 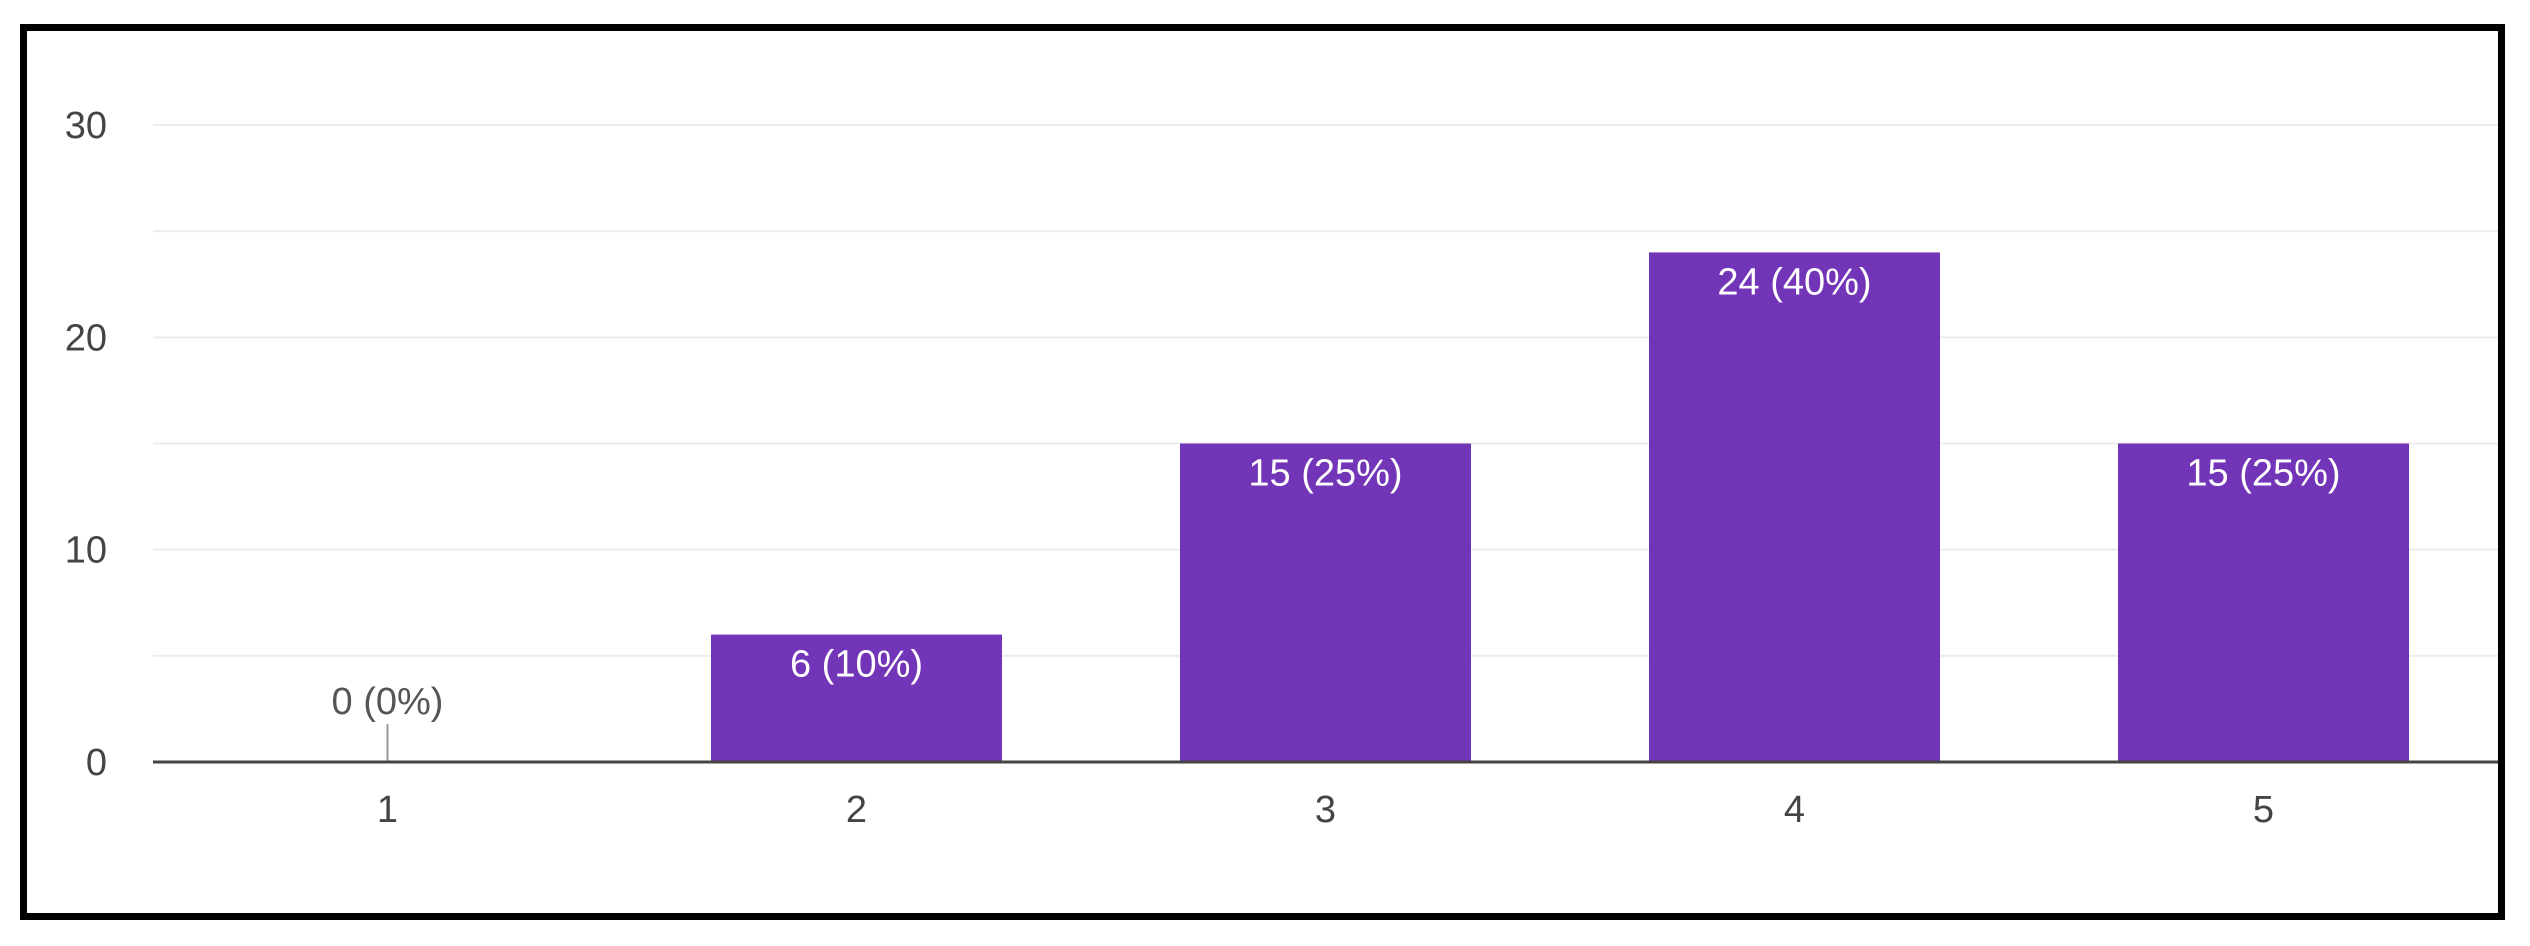 I want to click on y-tick-label: 30, so click(x=86, y=126).